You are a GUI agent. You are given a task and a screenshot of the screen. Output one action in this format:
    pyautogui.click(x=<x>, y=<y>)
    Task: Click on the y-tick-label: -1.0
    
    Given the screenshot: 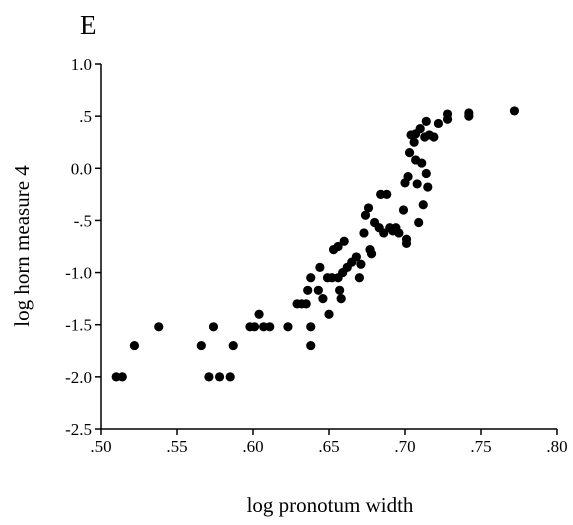 What is the action you would take?
    pyautogui.click(x=78, y=273)
    